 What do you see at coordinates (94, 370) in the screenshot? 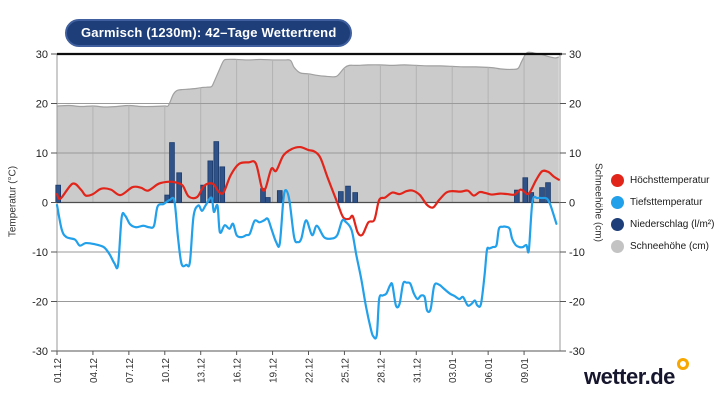
I see `x-tick-label: 04.12` at bounding box center [94, 370].